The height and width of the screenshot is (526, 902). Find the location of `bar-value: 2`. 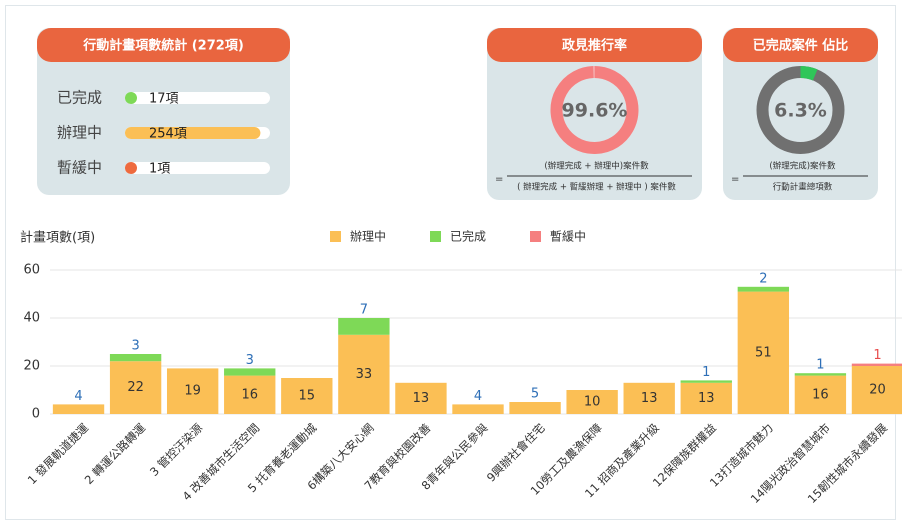

bar-value: 2 is located at coordinates (763, 278).